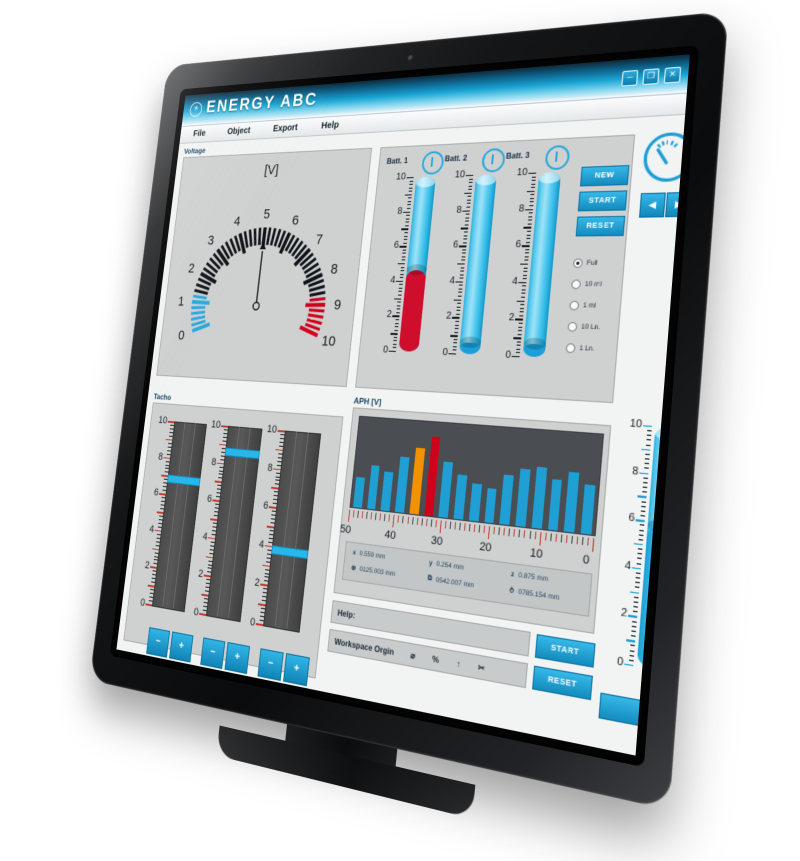 The height and width of the screenshot is (861, 800). What do you see at coordinates (562, 683) in the screenshot?
I see `workspace-reset-button: RESET` at bounding box center [562, 683].